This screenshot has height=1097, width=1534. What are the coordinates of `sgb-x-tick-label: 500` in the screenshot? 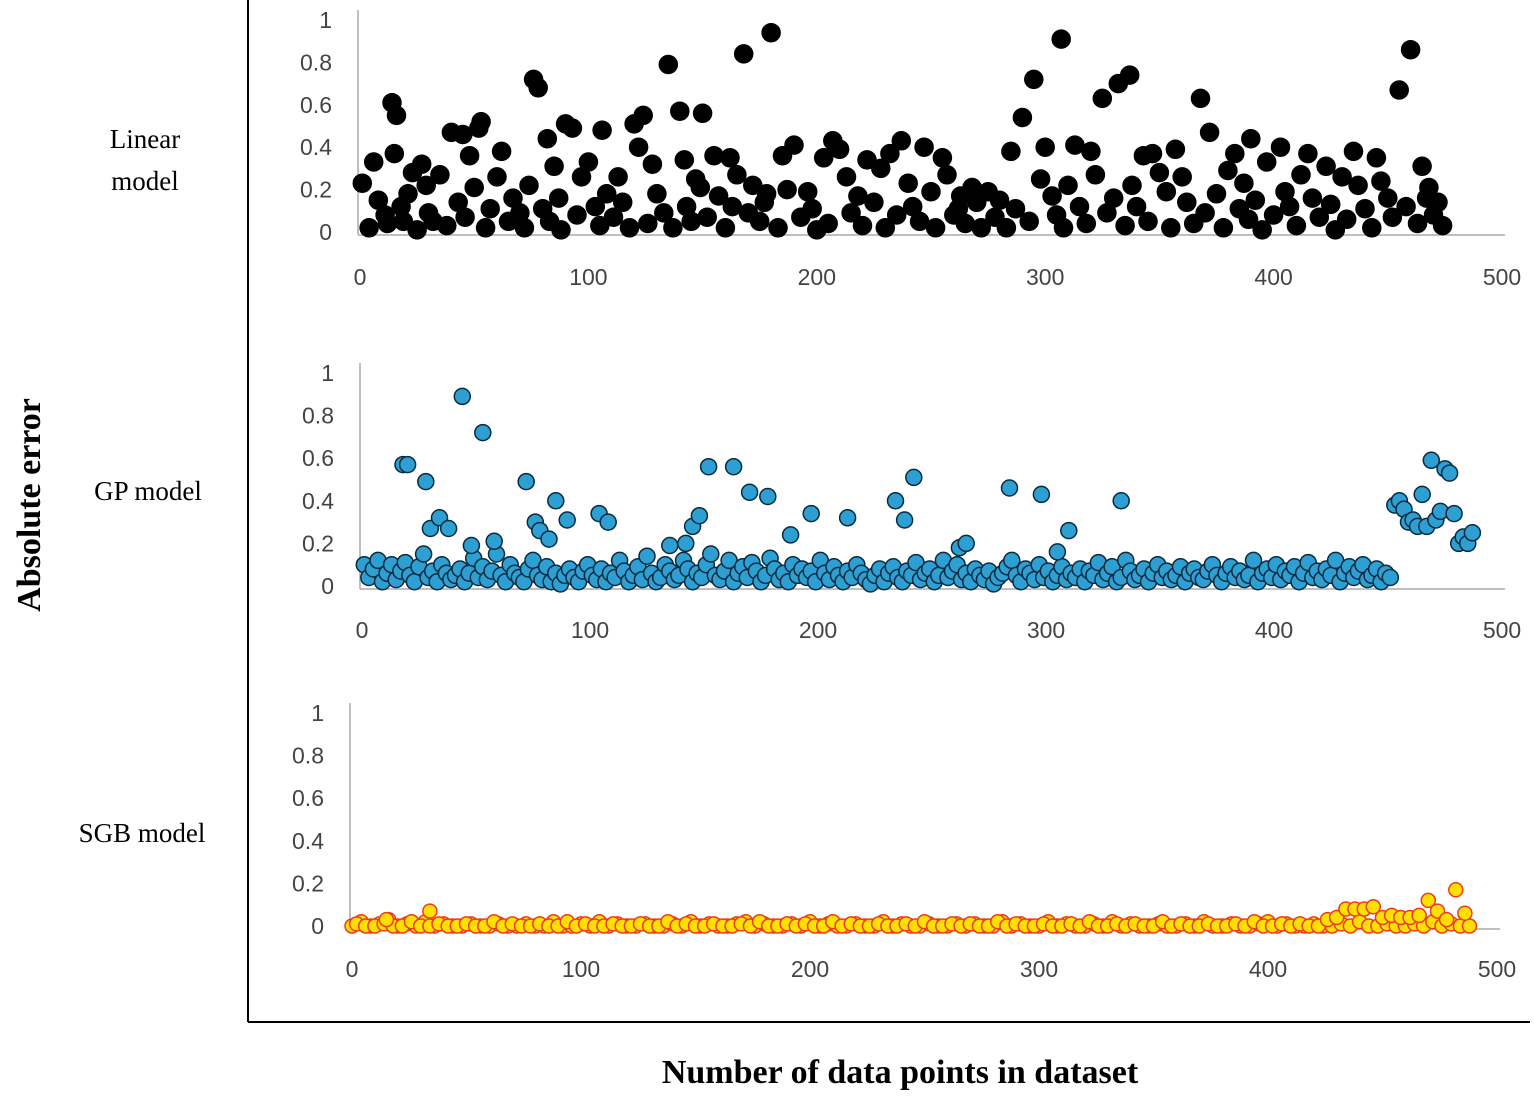 It's located at (1497, 969).